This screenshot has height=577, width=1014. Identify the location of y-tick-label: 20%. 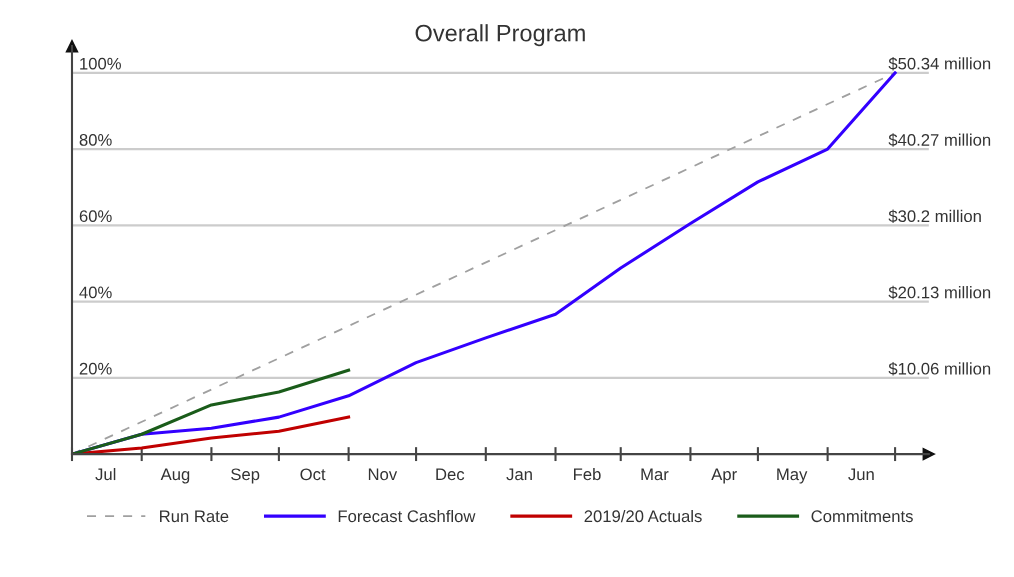
(95, 368).